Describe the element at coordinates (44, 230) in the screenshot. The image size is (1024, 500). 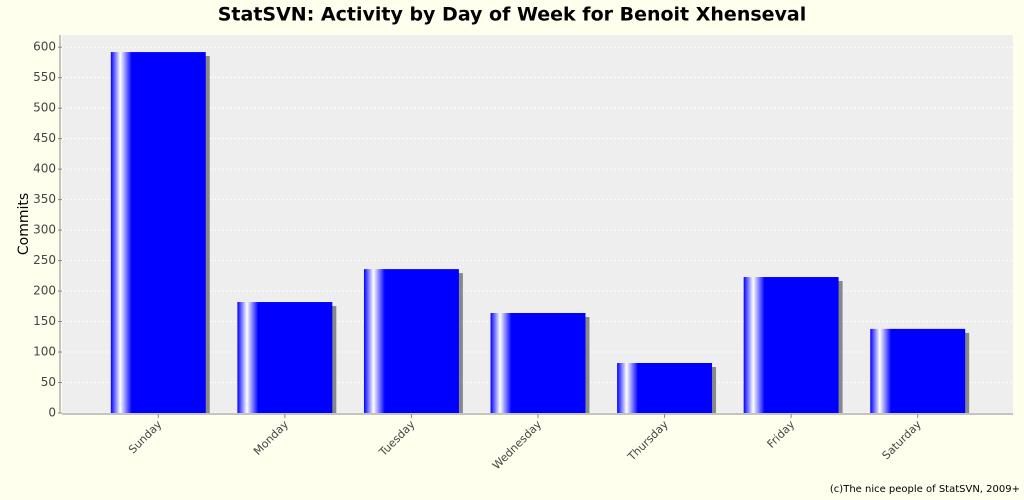
I see `y-tick-label: 300` at that location.